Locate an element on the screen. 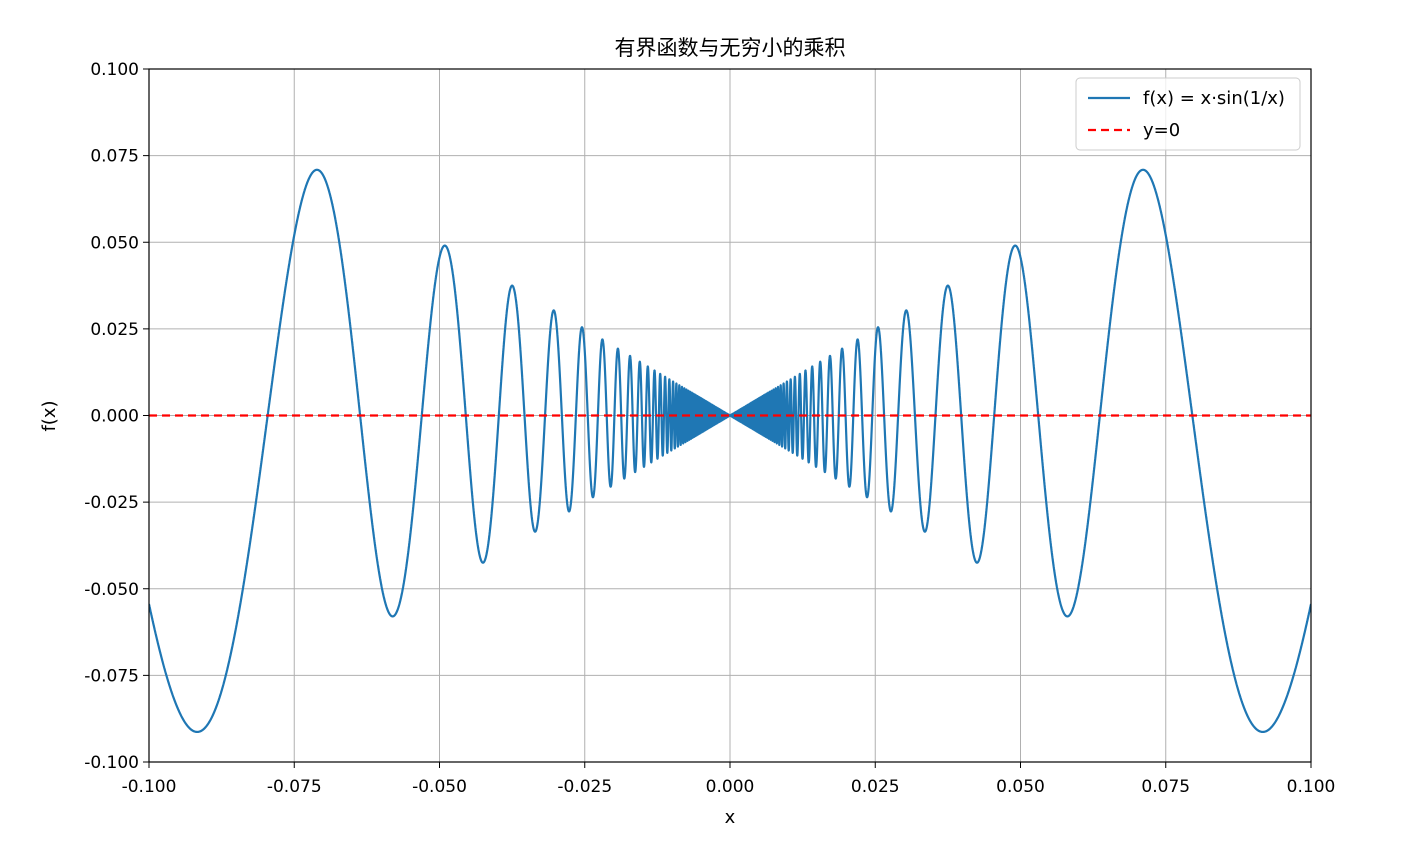  y-tick-label: -0.050 is located at coordinates (111, 590).